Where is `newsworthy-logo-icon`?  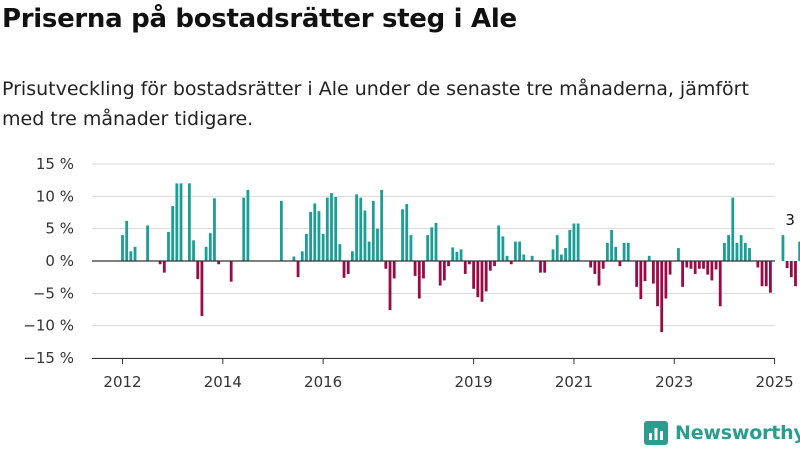 newsworthy-logo-icon is located at coordinates (656, 433).